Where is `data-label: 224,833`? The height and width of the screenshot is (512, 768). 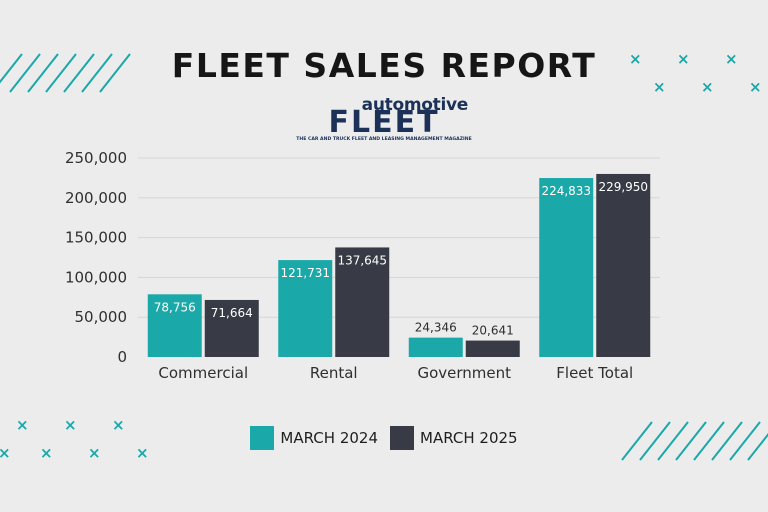
data-label: 224,833 is located at coordinates (566, 191).